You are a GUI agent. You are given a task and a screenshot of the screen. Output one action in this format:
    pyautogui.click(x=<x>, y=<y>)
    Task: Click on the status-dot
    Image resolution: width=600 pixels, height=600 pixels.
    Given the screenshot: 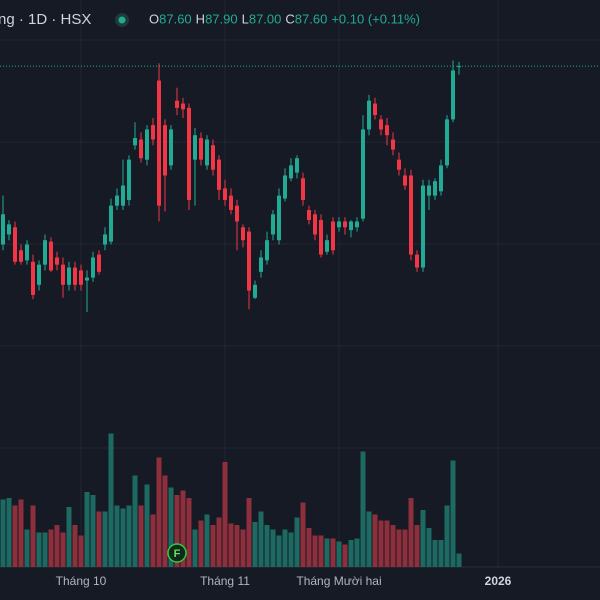 What is the action you would take?
    pyautogui.click(x=122, y=20)
    